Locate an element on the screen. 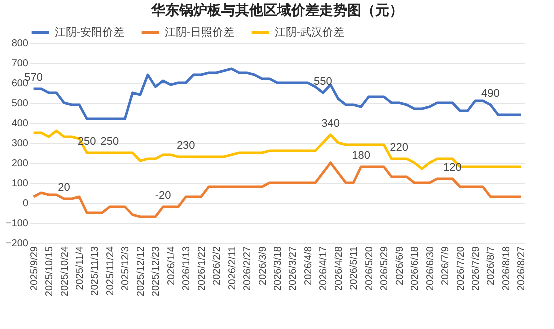  x-tick-label: 2026/1/22 is located at coordinates (202, 268).